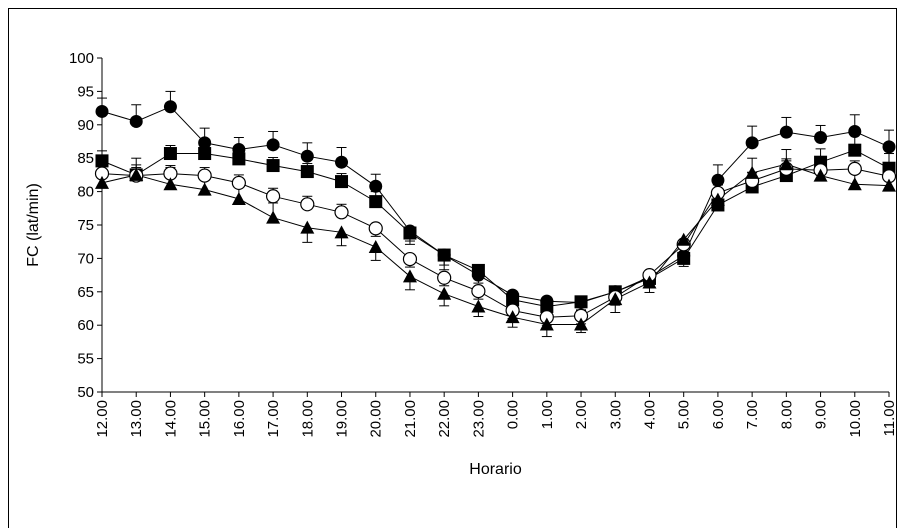 Image resolution: width=907 pixels, height=528 pixels. Describe the element at coordinates (342, 419) in the screenshot. I see `x-tick-label: 19.00` at that location.